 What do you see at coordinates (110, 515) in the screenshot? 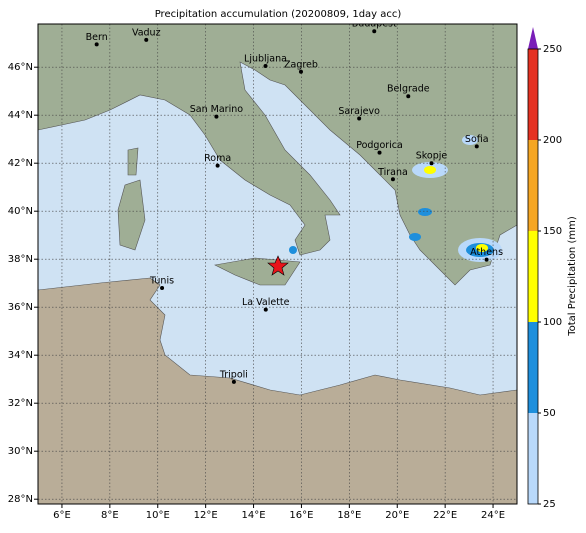
I see `x-tick-label: 8°E` at bounding box center [110, 515].